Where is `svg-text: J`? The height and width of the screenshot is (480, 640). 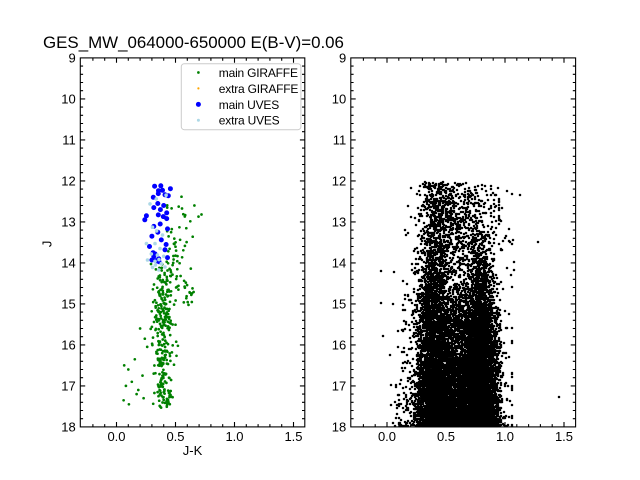
svg-text: J is located at coordinates (46, 244).